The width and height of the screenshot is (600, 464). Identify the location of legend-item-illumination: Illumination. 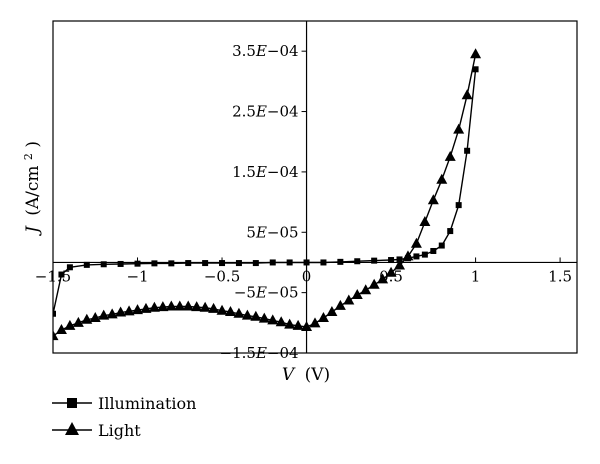
(124, 403).